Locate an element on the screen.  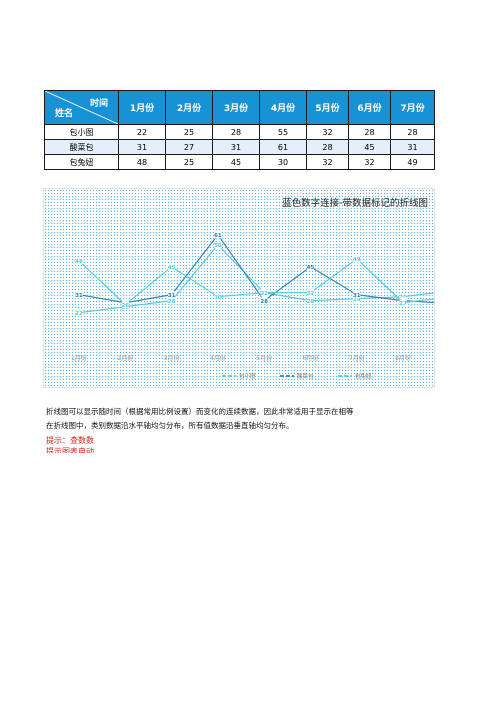
table-row: 酸菜包 31 27 31 61 28 45 31 is located at coordinates (239, 147).